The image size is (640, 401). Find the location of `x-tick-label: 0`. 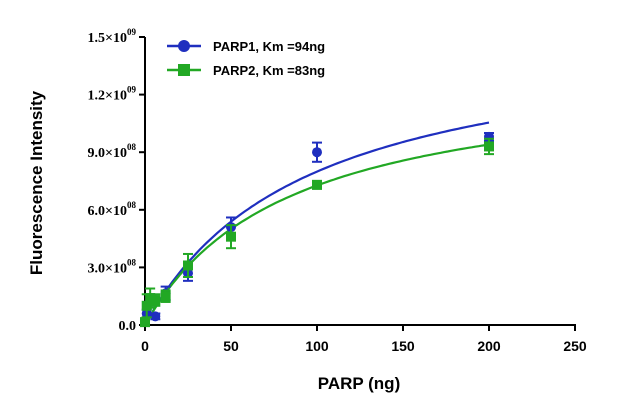

x-tick-label: 0 is located at coordinates (145, 346).